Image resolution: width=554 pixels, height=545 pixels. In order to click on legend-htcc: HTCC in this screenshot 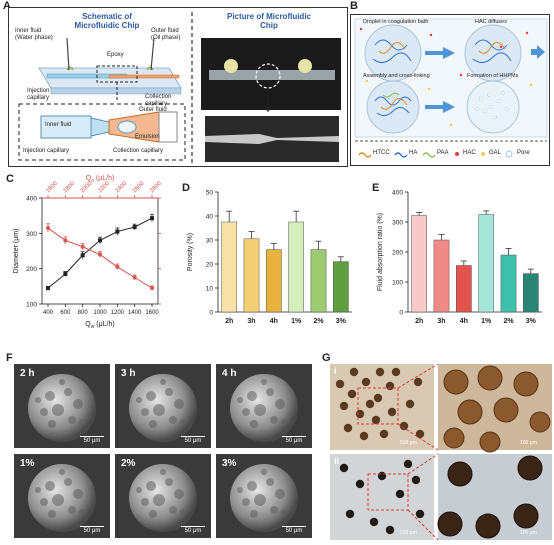, I will do `click(381, 153)`.